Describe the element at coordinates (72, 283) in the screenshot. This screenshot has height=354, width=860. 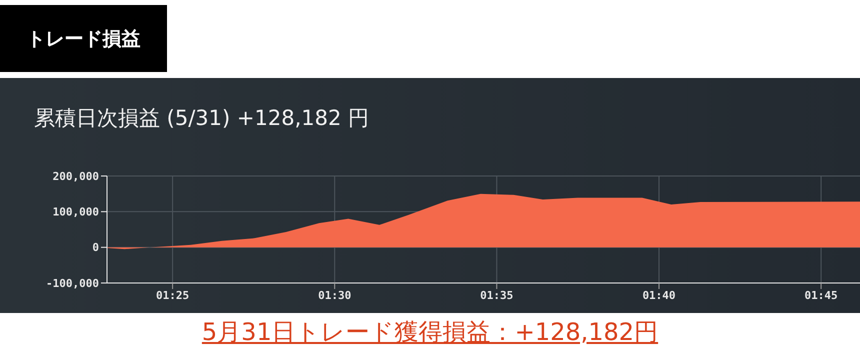
I see `y-tick-label: -100,000` at that location.